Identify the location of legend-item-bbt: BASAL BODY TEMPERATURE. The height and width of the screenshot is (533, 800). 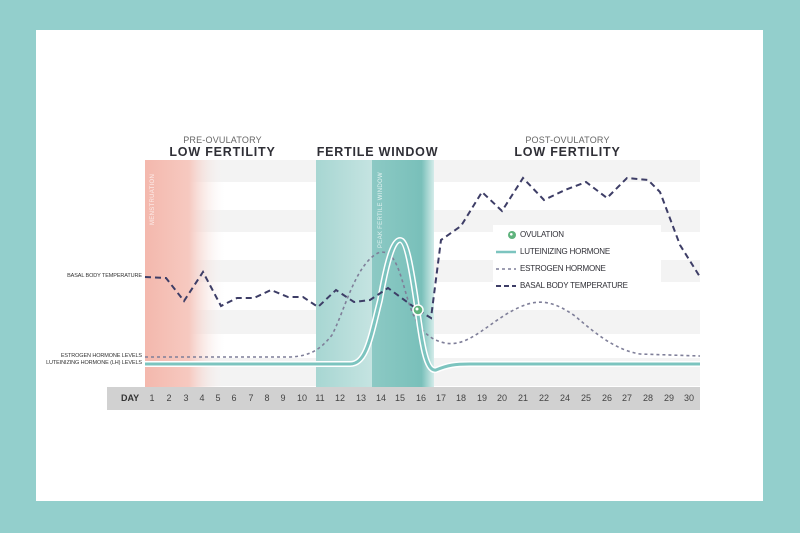
(577, 286).